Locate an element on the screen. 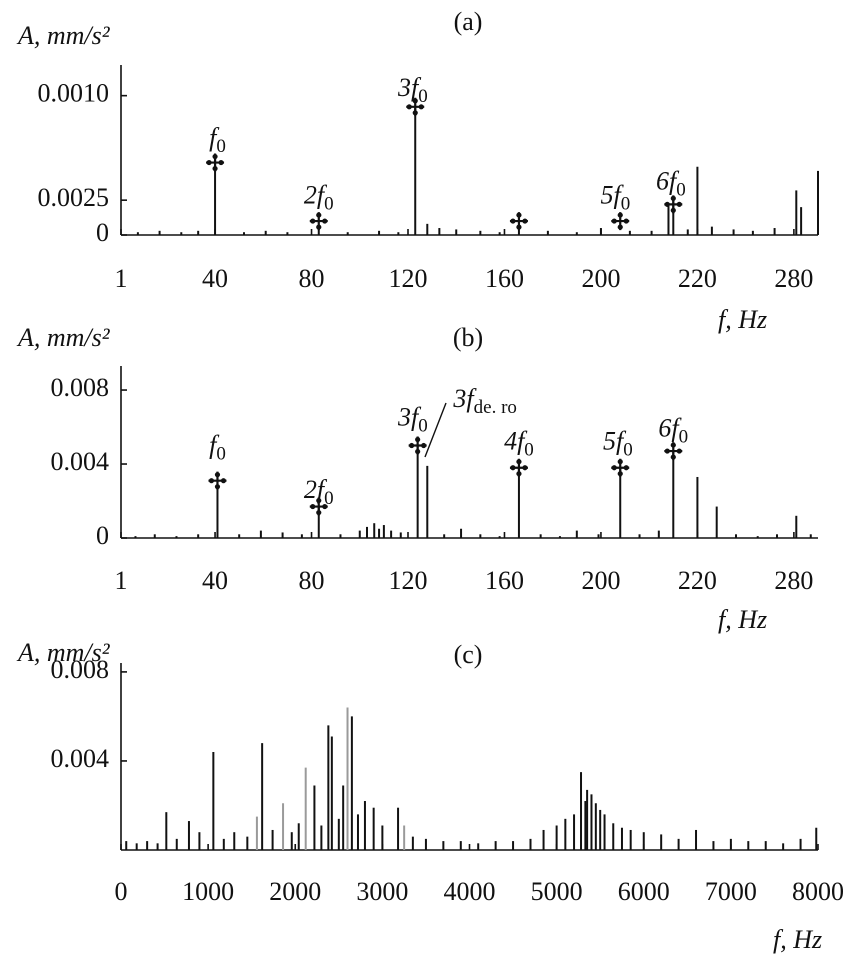  x-tick-label: 1000 is located at coordinates (208, 891).